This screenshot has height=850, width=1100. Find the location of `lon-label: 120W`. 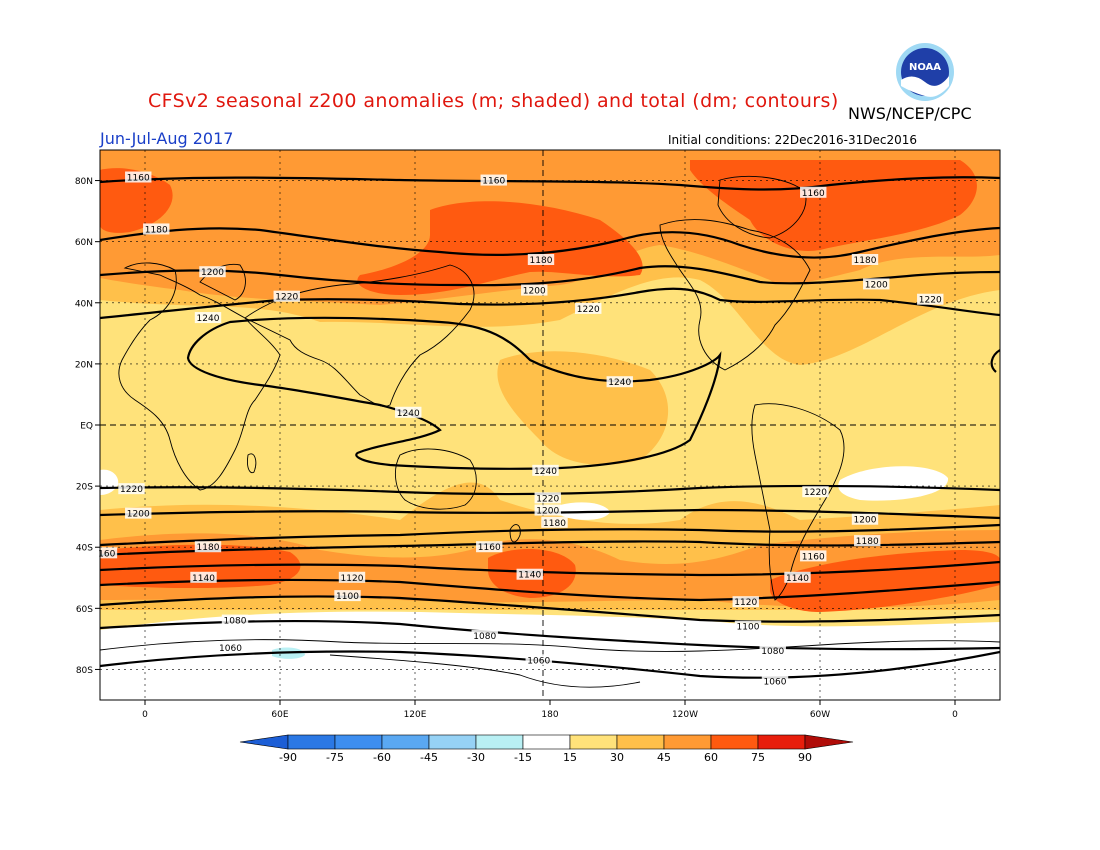

lon-label: 120W is located at coordinates (685, 715).